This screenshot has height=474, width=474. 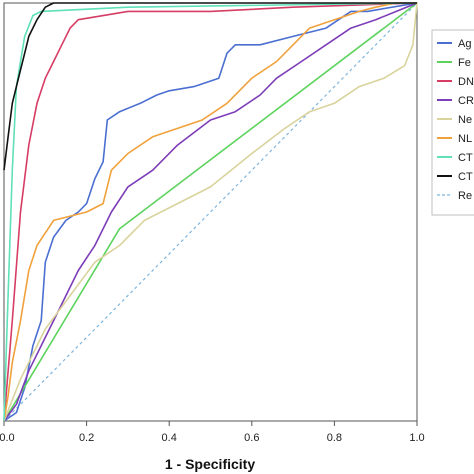 I want to click on legend-label-ct-7: CT, so click(x=465, y=177).